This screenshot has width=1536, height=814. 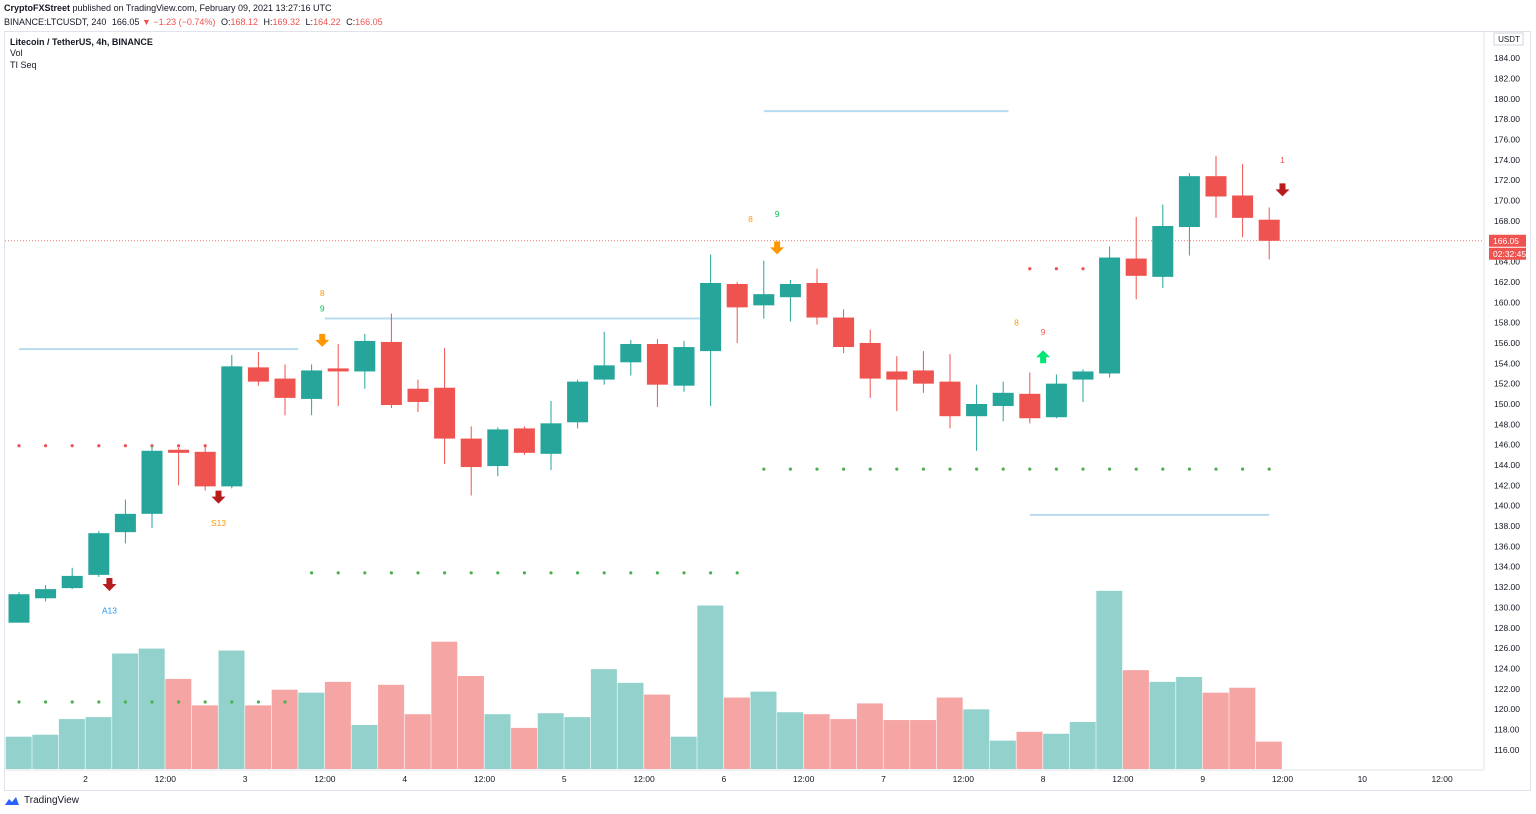 I want to click on chart-title: Litecoin / TetherUS, 4h, BINANCE, so click(x=81, y=42).